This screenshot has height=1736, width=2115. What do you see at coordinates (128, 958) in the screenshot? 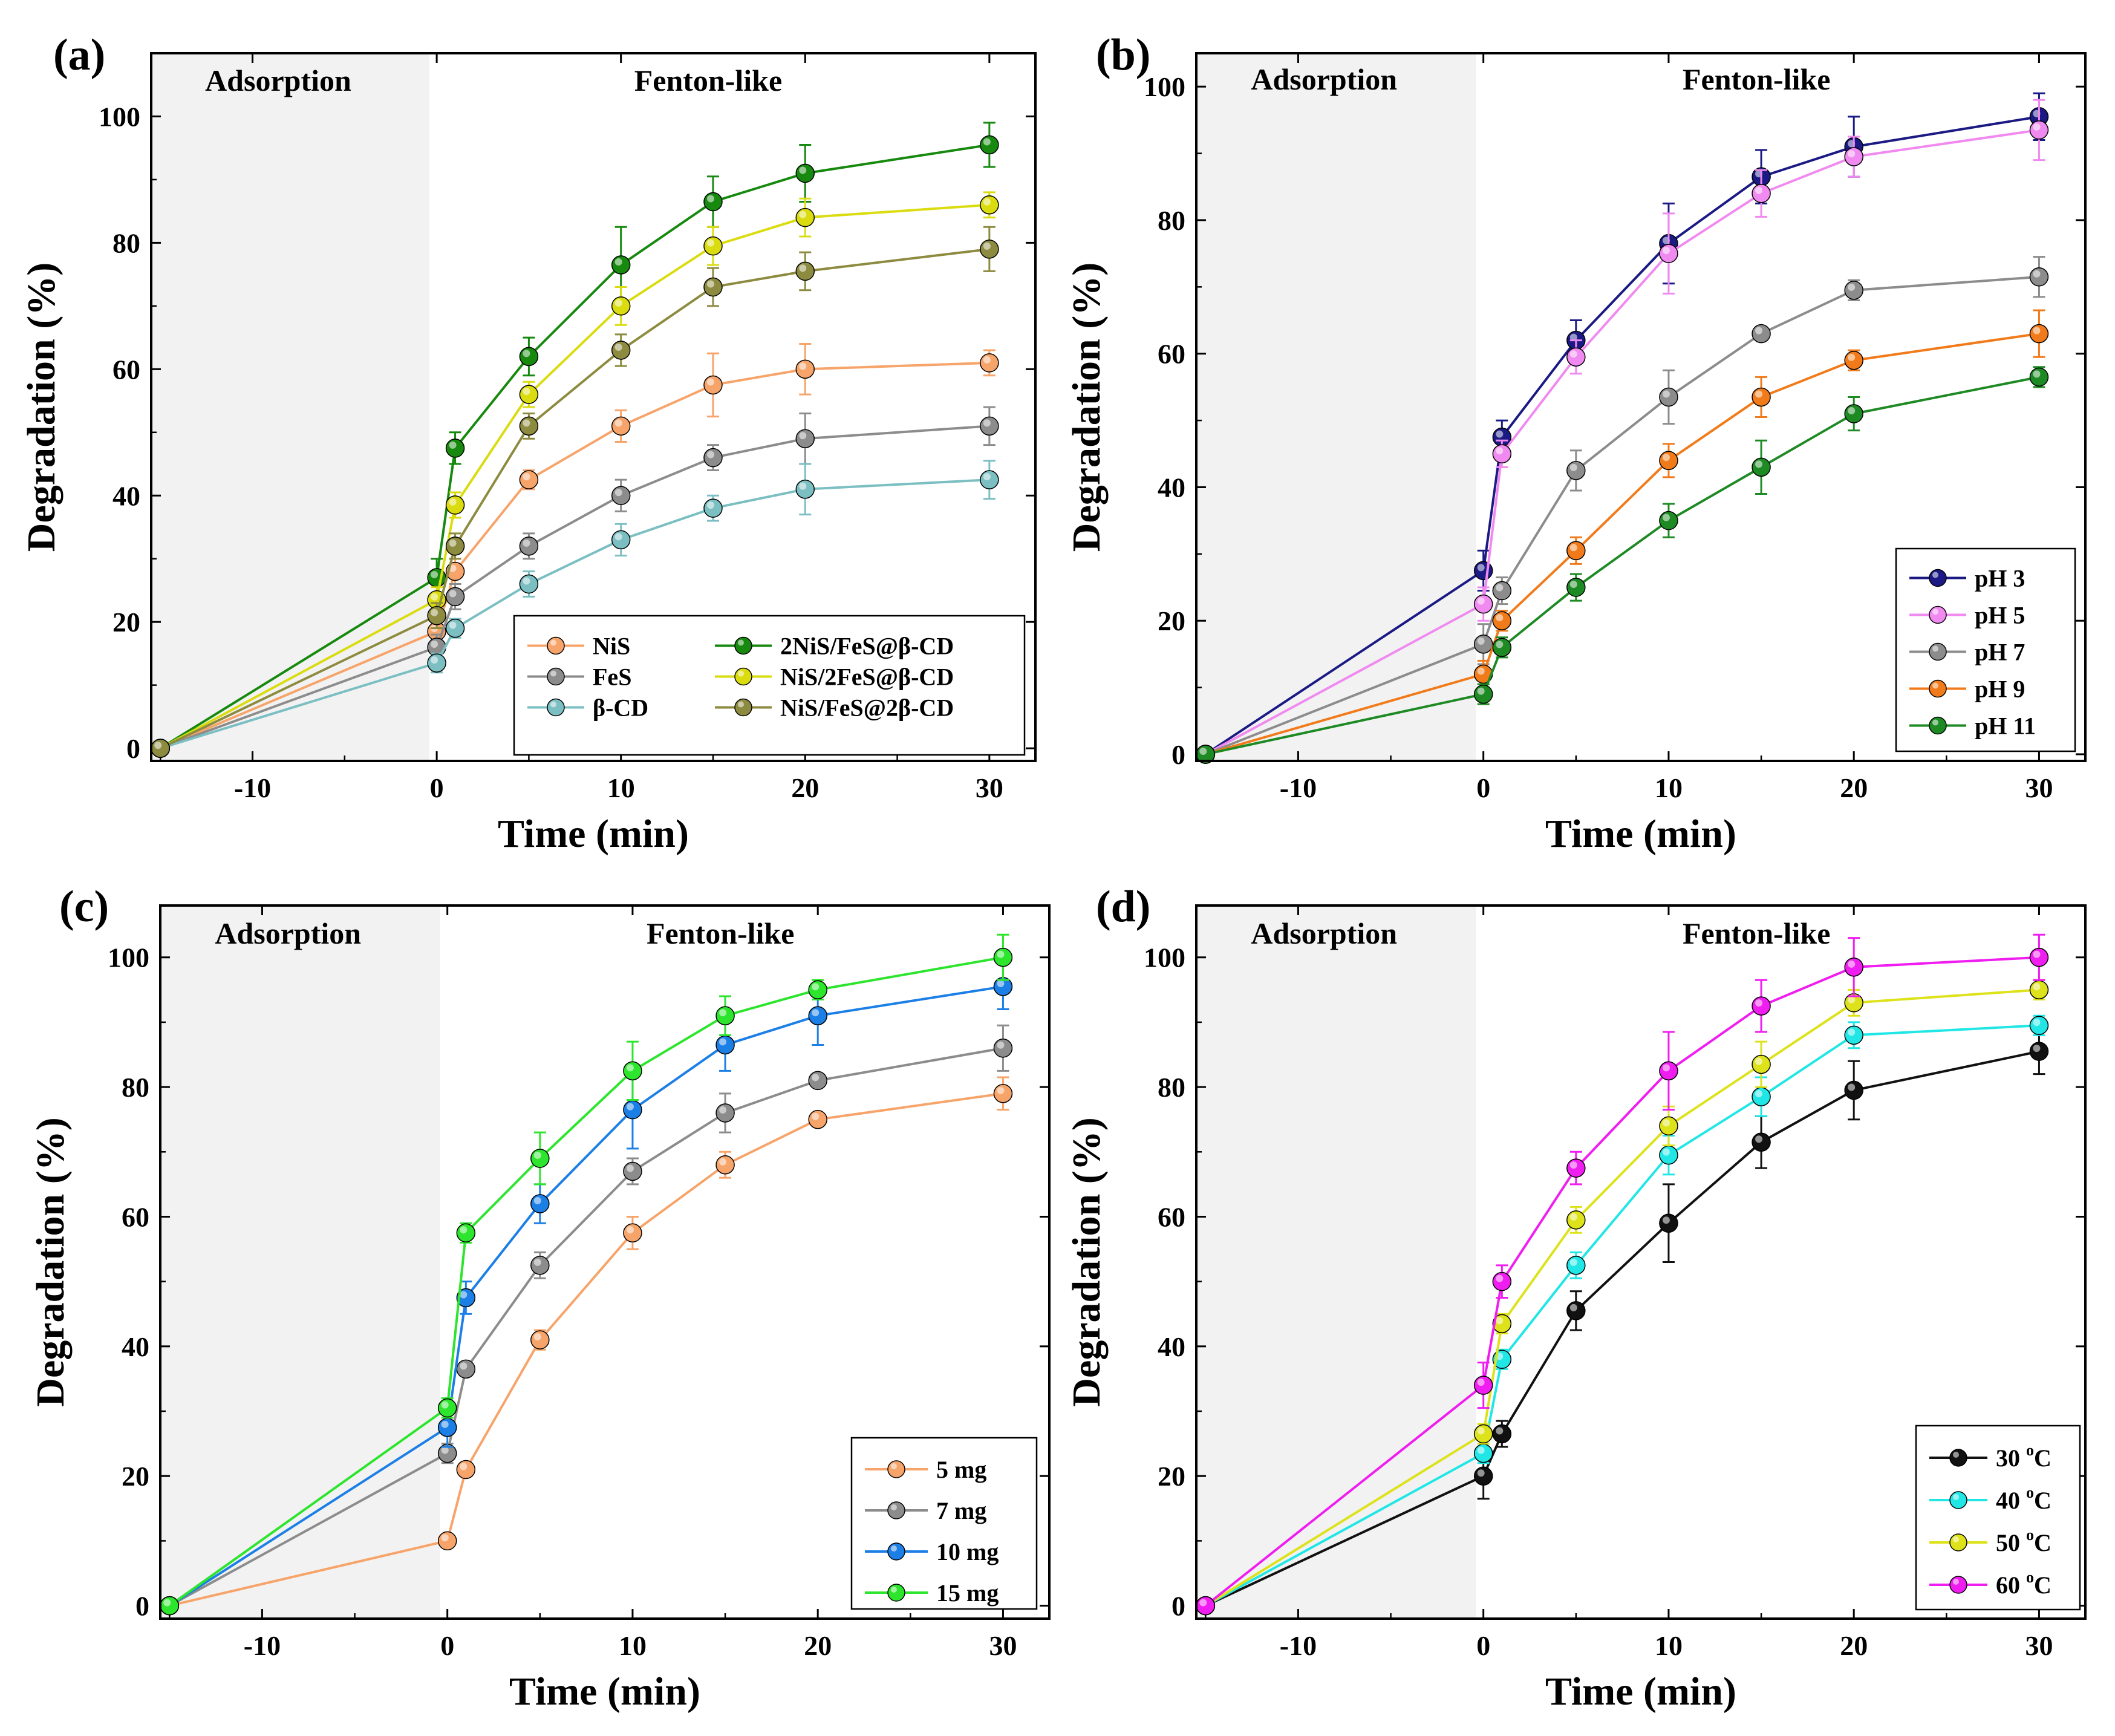
I see `y-tick-label: 100` at bounding box center [128, 958].